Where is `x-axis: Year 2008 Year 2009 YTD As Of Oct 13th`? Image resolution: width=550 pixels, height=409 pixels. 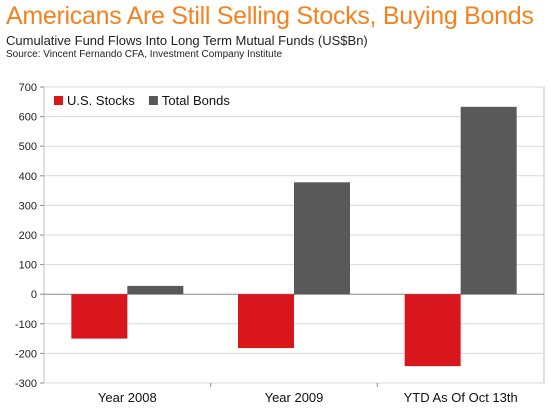 x-axis: Year 2008 Year 2009 YTD As Of Oct 13th is located at coordinates (308, 394).